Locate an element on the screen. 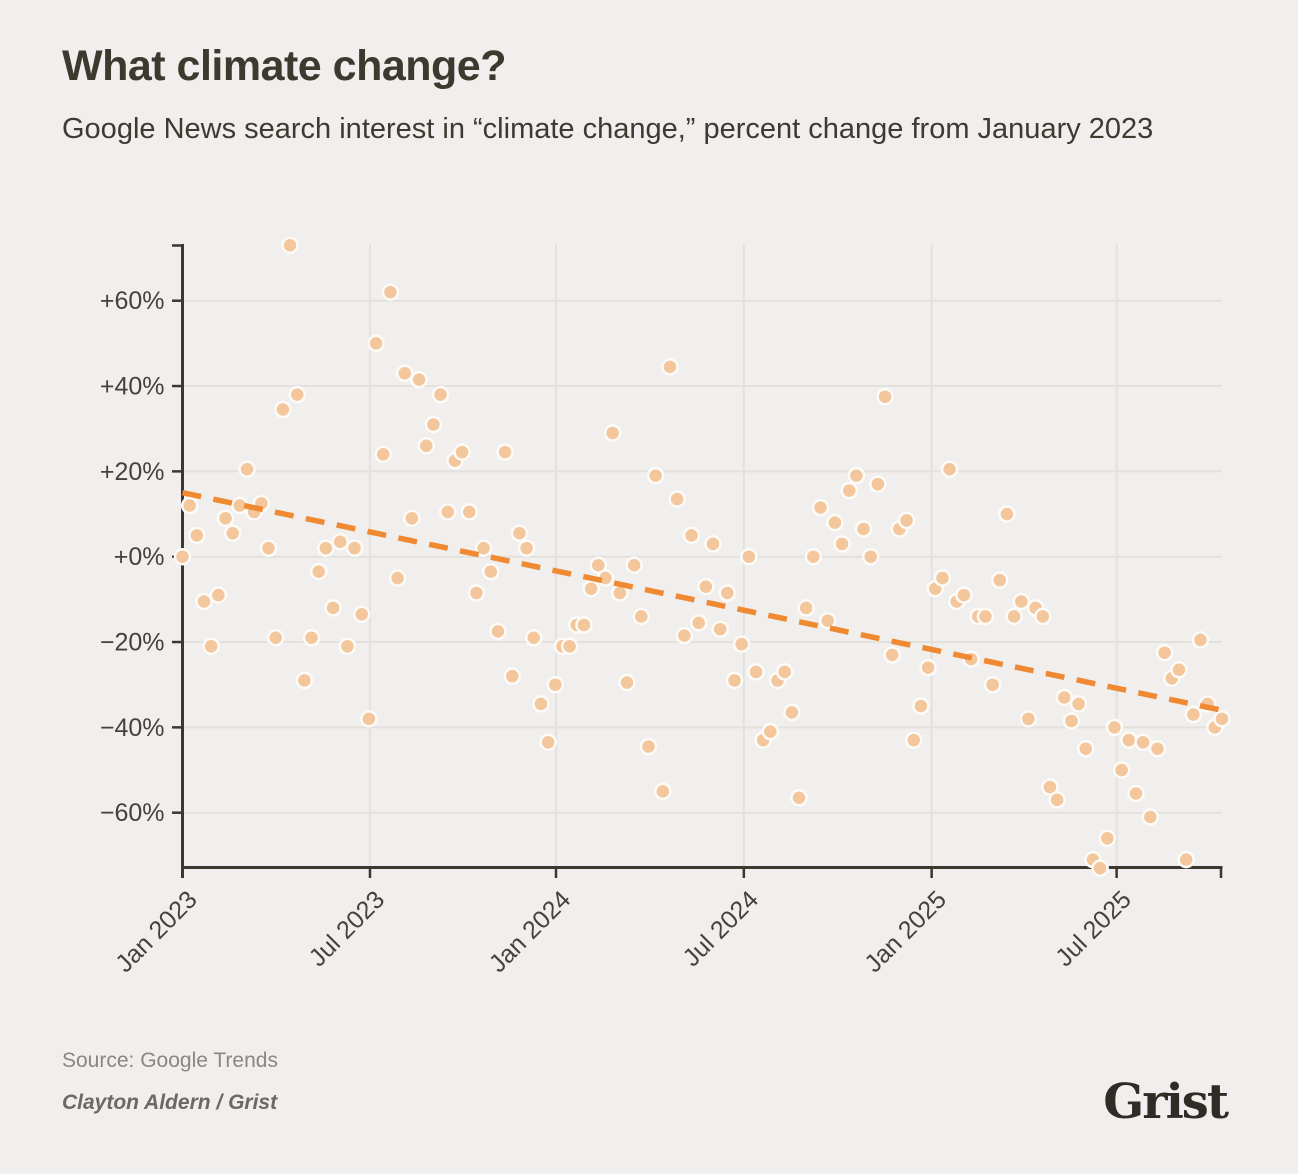 The image size is (1298, 1174). credit-note: Clayton Aldern / Grist is located at coordinates (170, 1102).